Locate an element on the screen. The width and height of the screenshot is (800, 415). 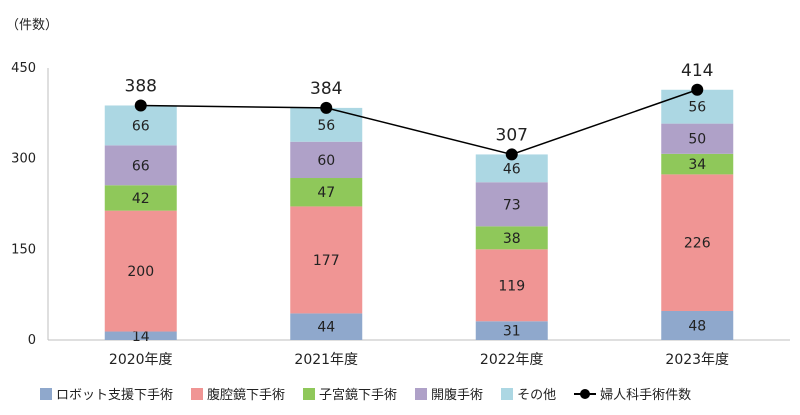
data-label: 73 is located at coordinates (512, 205).